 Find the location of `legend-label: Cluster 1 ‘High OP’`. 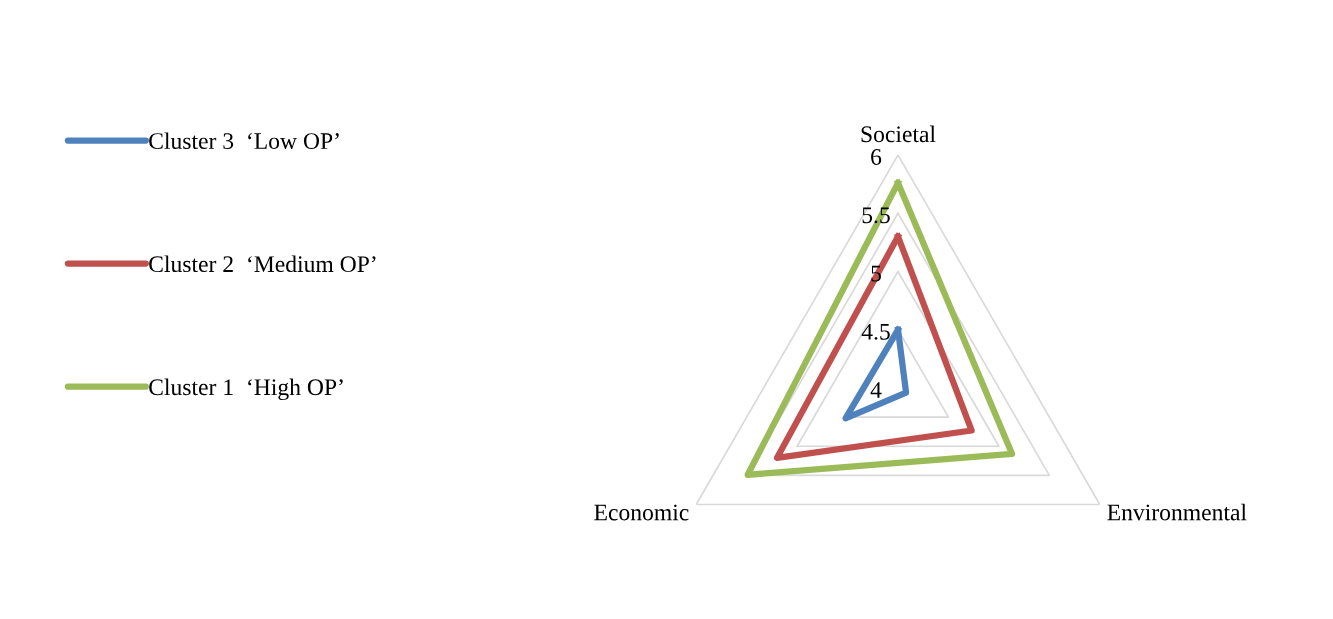

legend-label: Cluster 1 ‘High OP’ is located at coordinates (246, 389).